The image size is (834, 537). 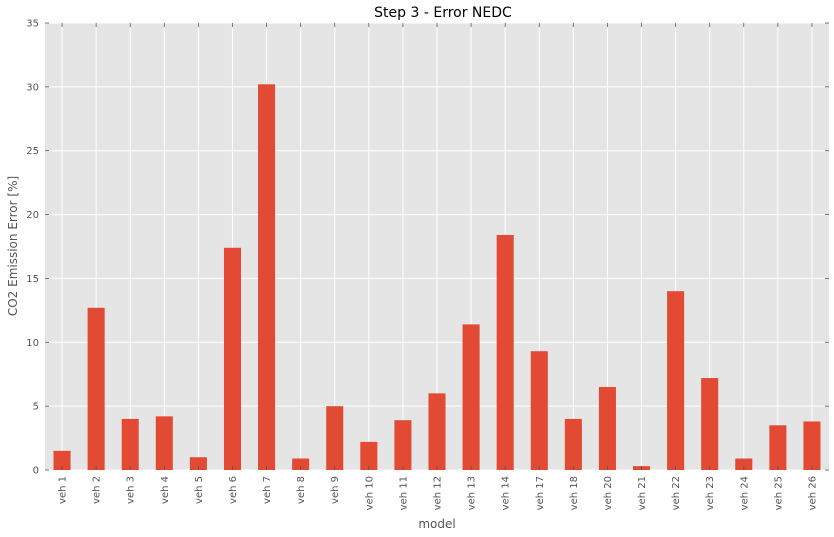 What do you see at coordinates (32, 343) in the screenshot?
I see `y-tick-label: 10` at bounding box center [32, 343].